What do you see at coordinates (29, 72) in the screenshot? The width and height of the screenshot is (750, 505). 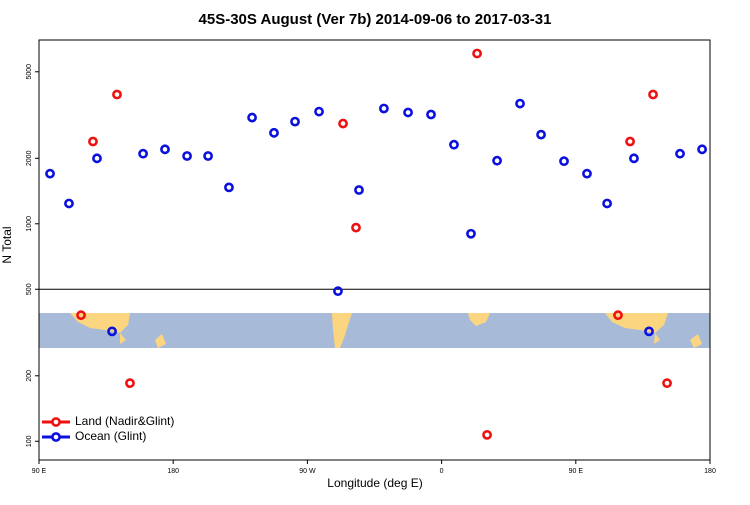 I see `y-tick-label: 5000` at bounding box center [29, 72].